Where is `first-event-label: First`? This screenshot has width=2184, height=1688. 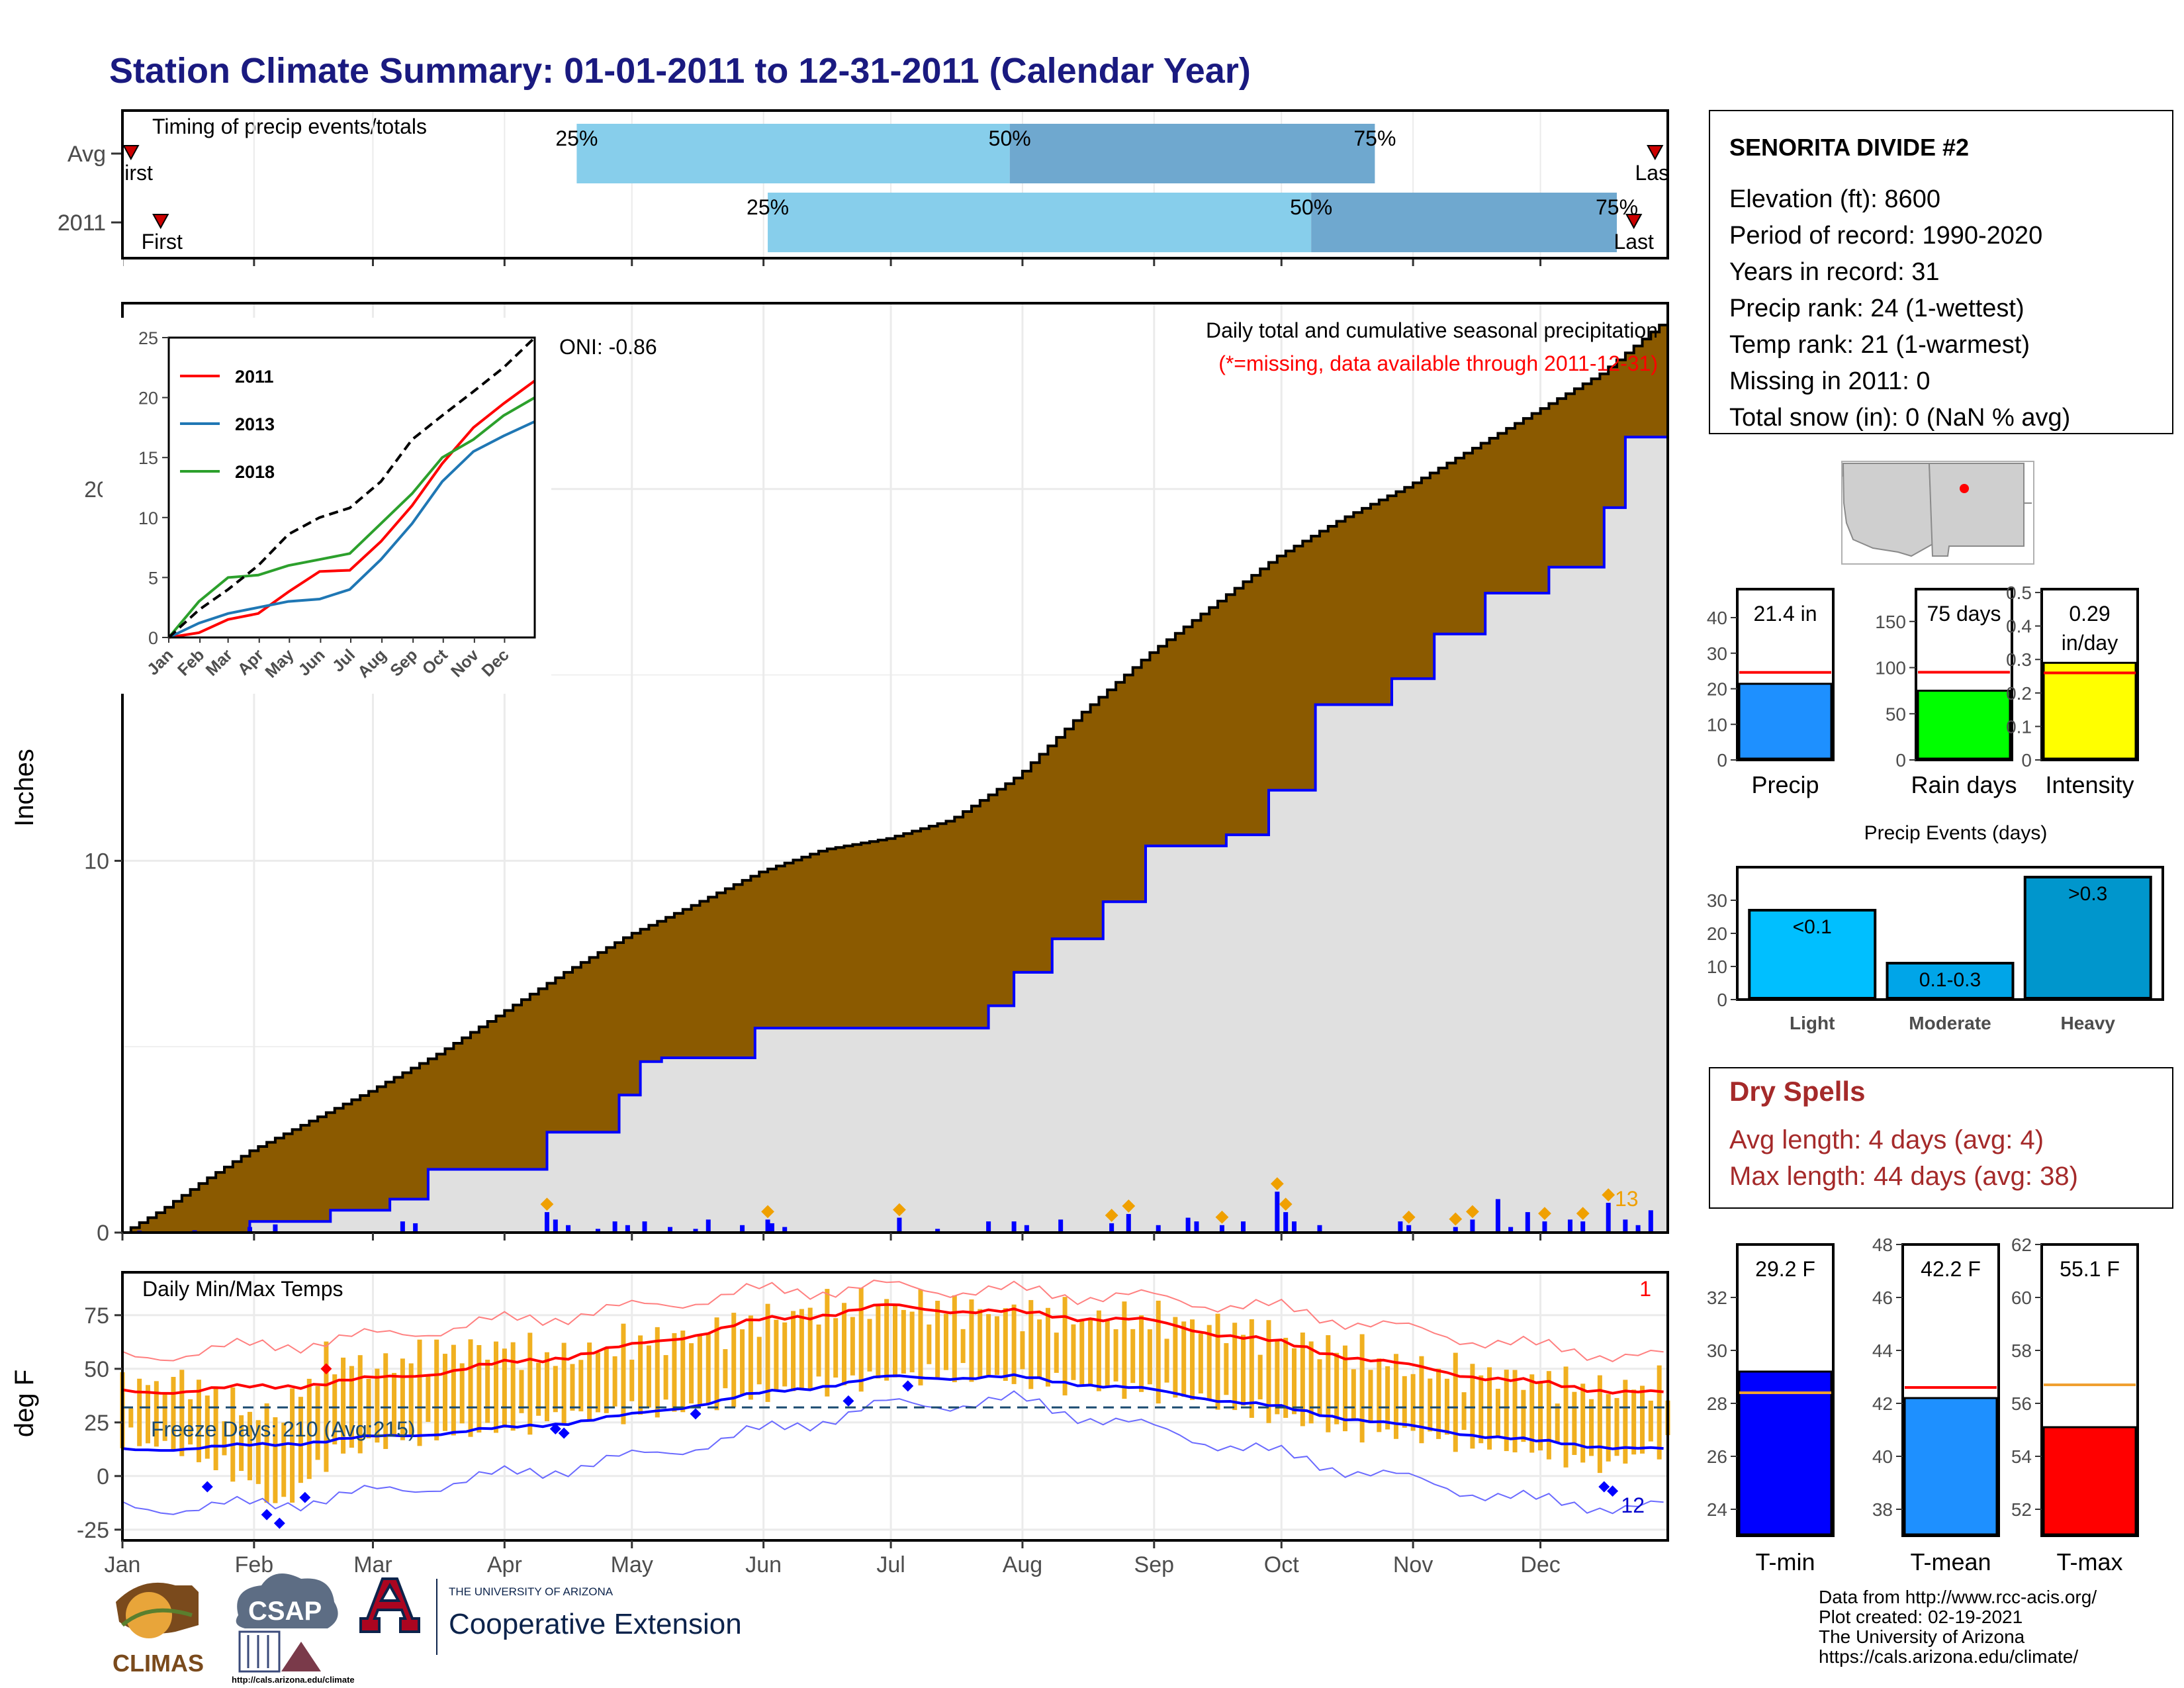 first-event-label: First is located at coordinates (162, 242).